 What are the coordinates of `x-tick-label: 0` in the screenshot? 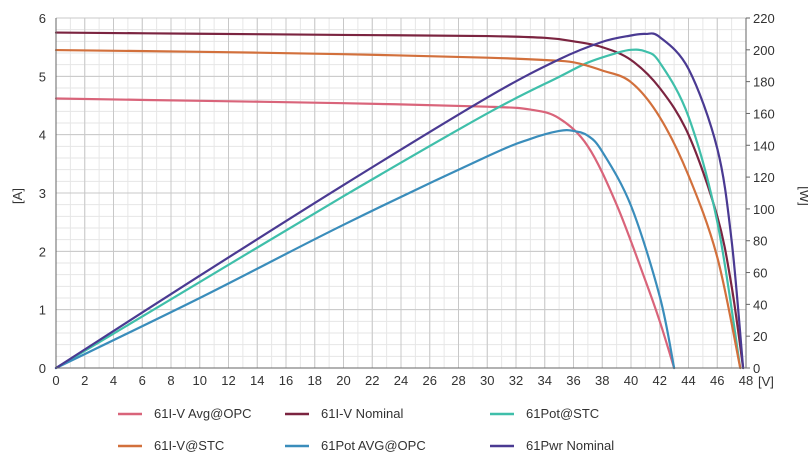 It's located at (55, 380).